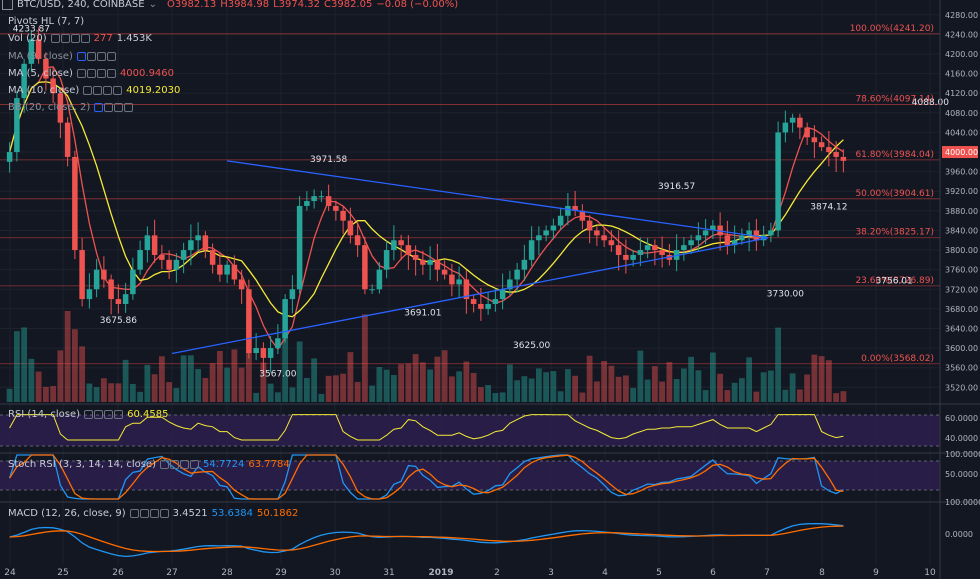 The height and width of the screenshot is (579, 980). I want to click on macd-line, so click(426, 540).